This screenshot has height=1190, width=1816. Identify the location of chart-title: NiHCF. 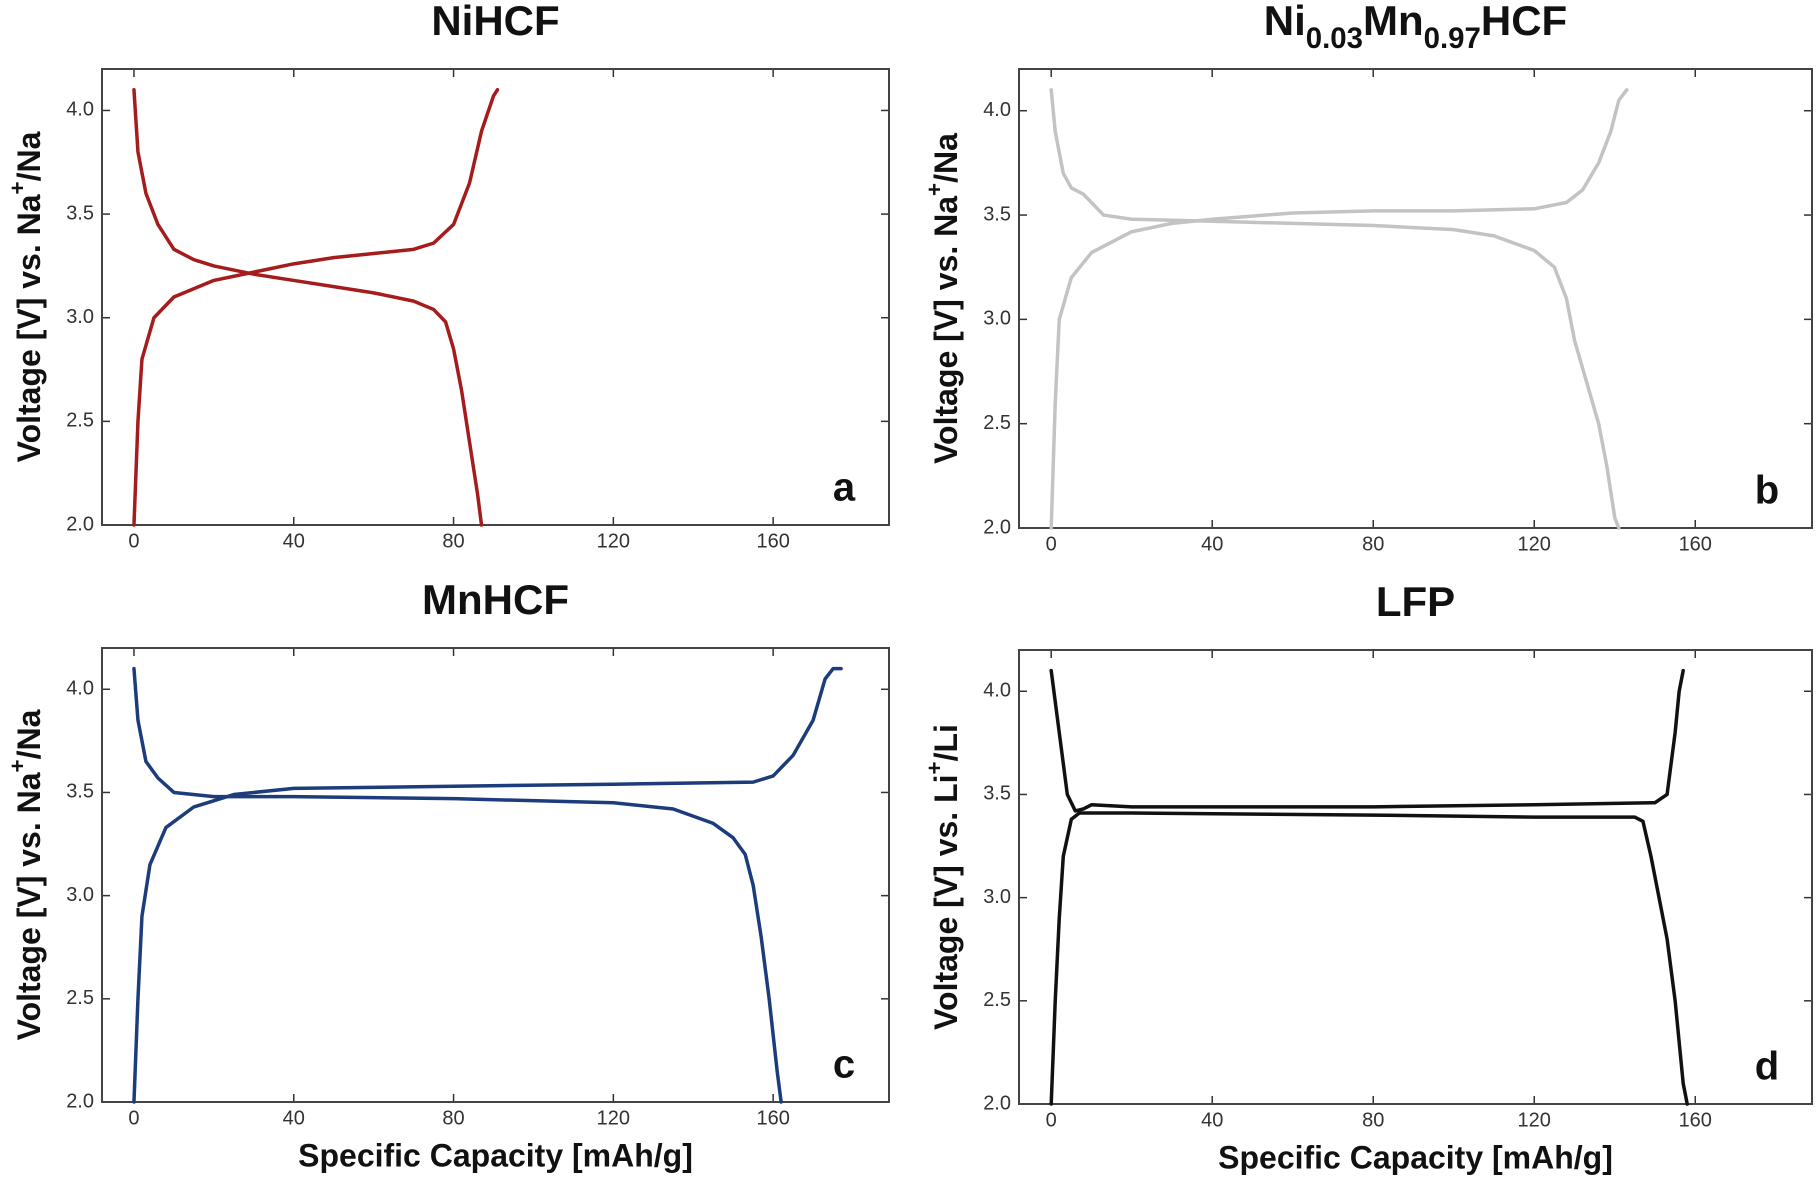
(495, 22).